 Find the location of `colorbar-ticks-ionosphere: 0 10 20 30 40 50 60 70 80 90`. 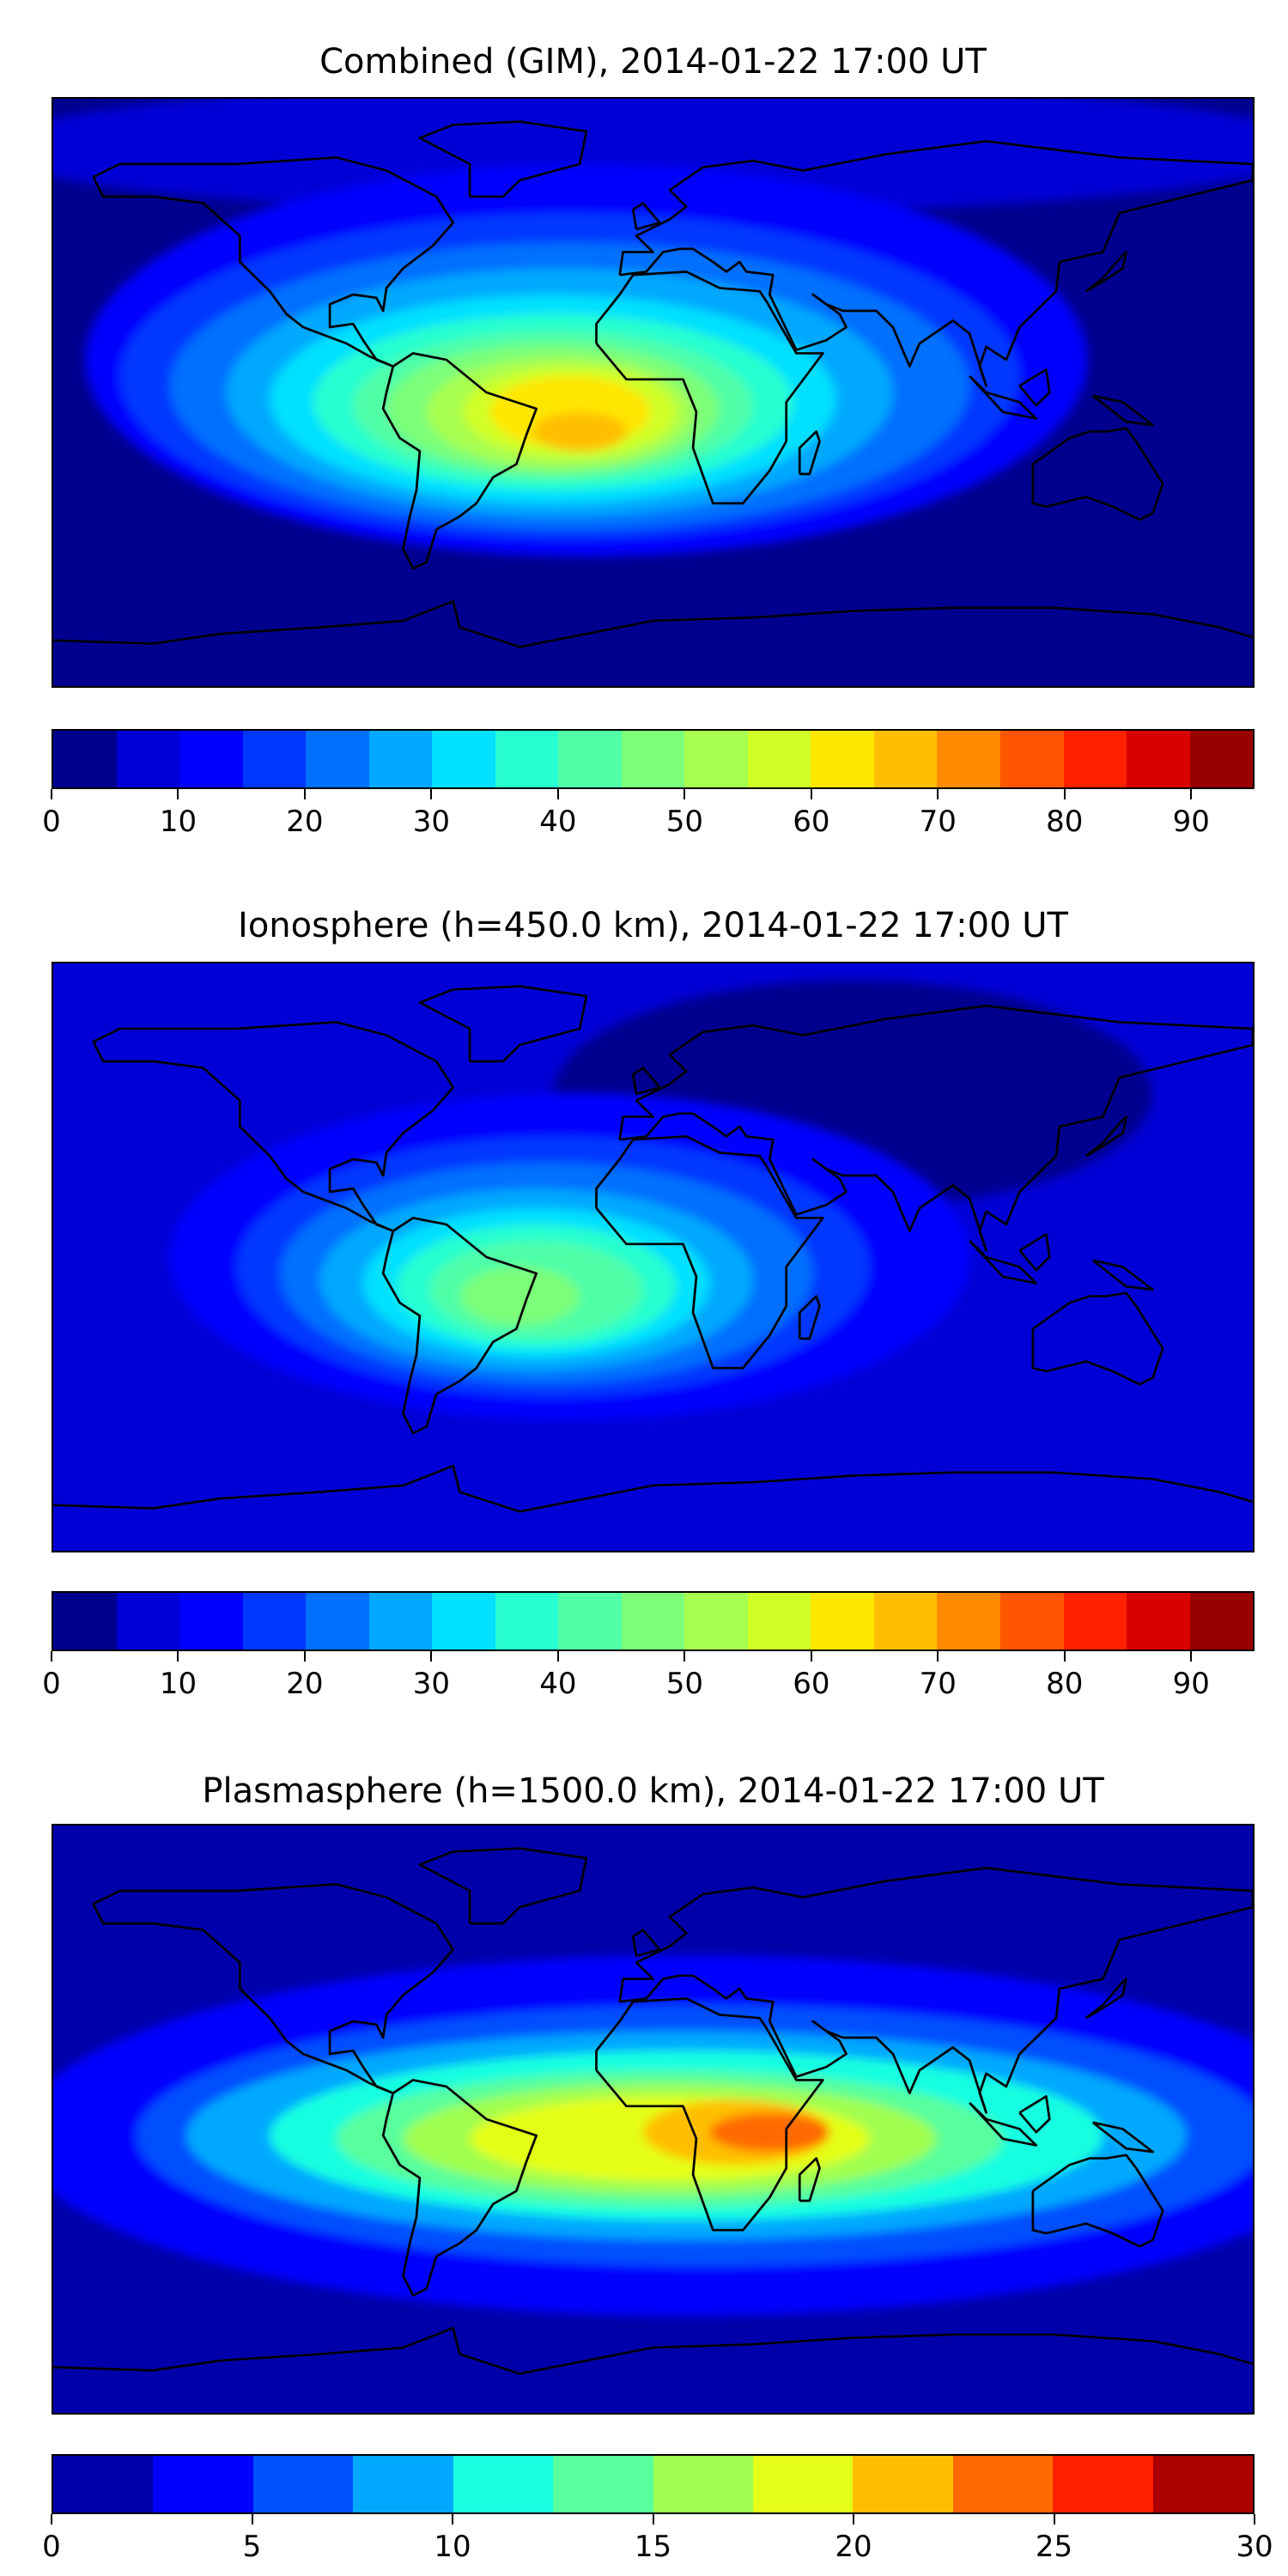

colorbar-ticks-ionosphere: 0 10 20 30 40 50 60 70 80 90 is located at coordinates (649, 1681).